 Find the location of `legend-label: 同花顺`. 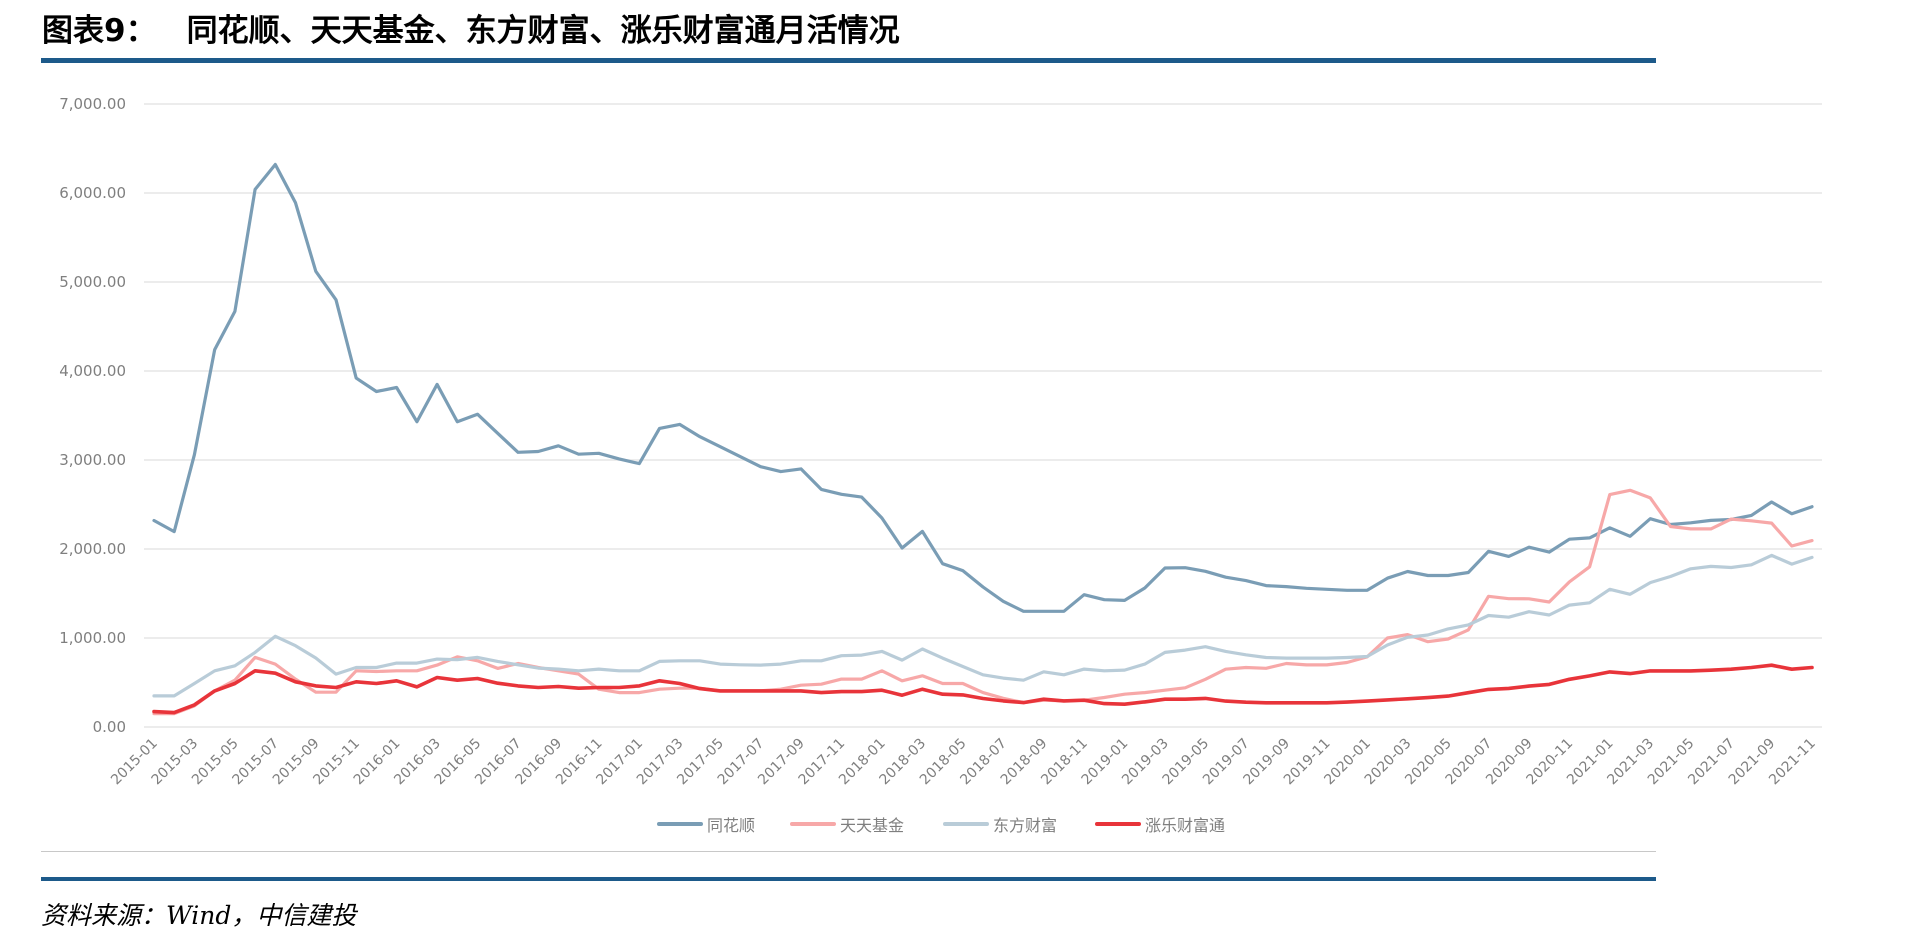

legend-label: 同花顺 is located at coordinates (731, 825).